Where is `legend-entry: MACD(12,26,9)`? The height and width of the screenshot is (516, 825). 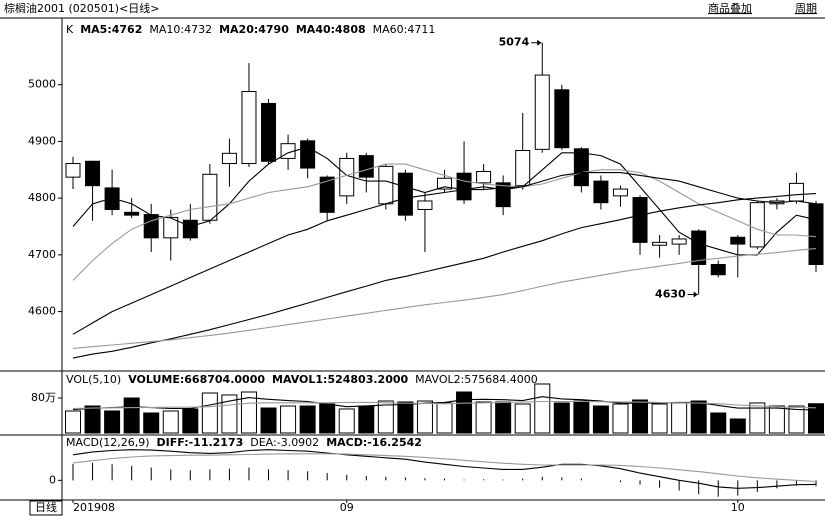 legend-entry: MACD(12,26,9) is located at coordinates (108, 442).